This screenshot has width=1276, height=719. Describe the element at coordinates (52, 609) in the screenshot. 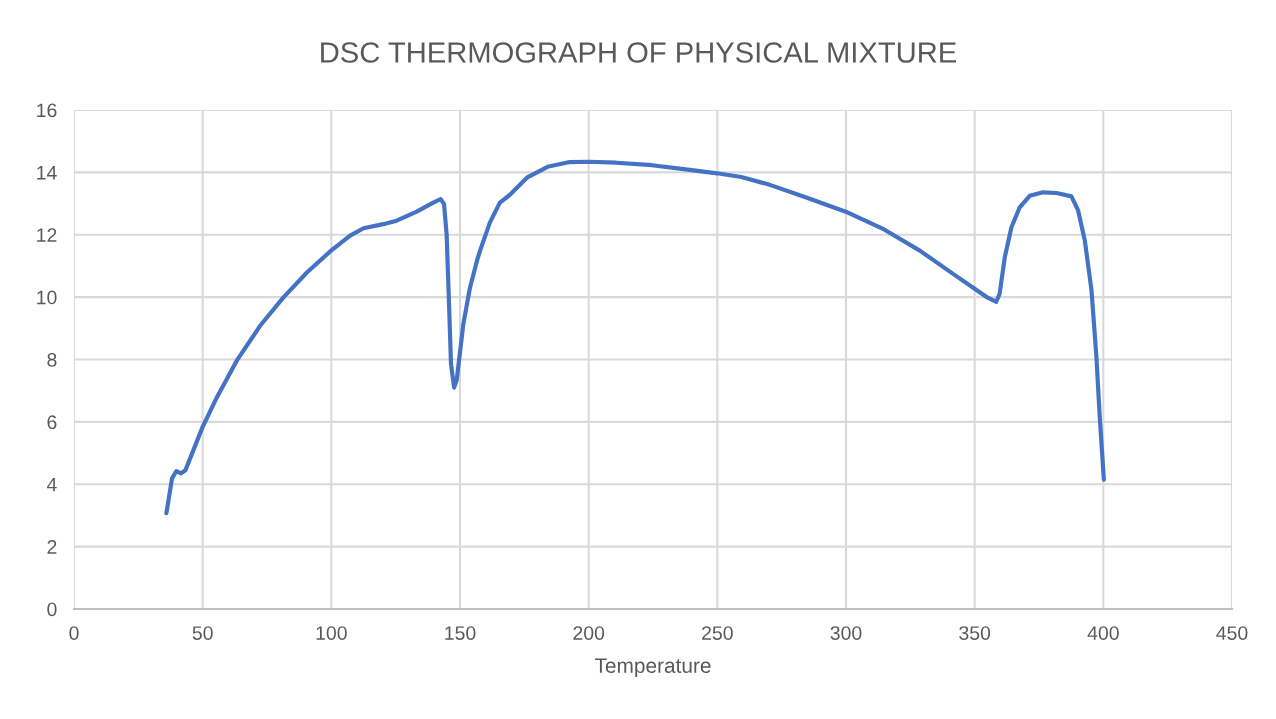

I see `y-tick-label: 0` at that location.